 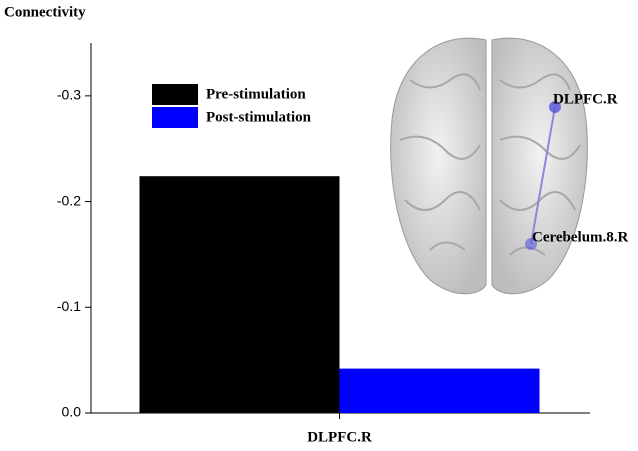 I want to click on y-tick-label: 0.0, so click(x=72, y=412).